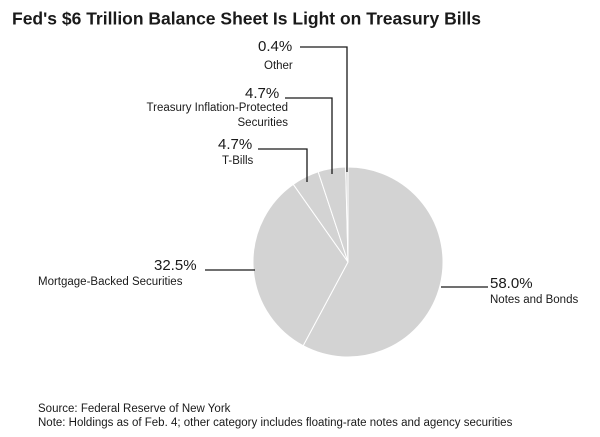 This screenshot has width=600, height=437. I want to click on pie, so click(348, 262).